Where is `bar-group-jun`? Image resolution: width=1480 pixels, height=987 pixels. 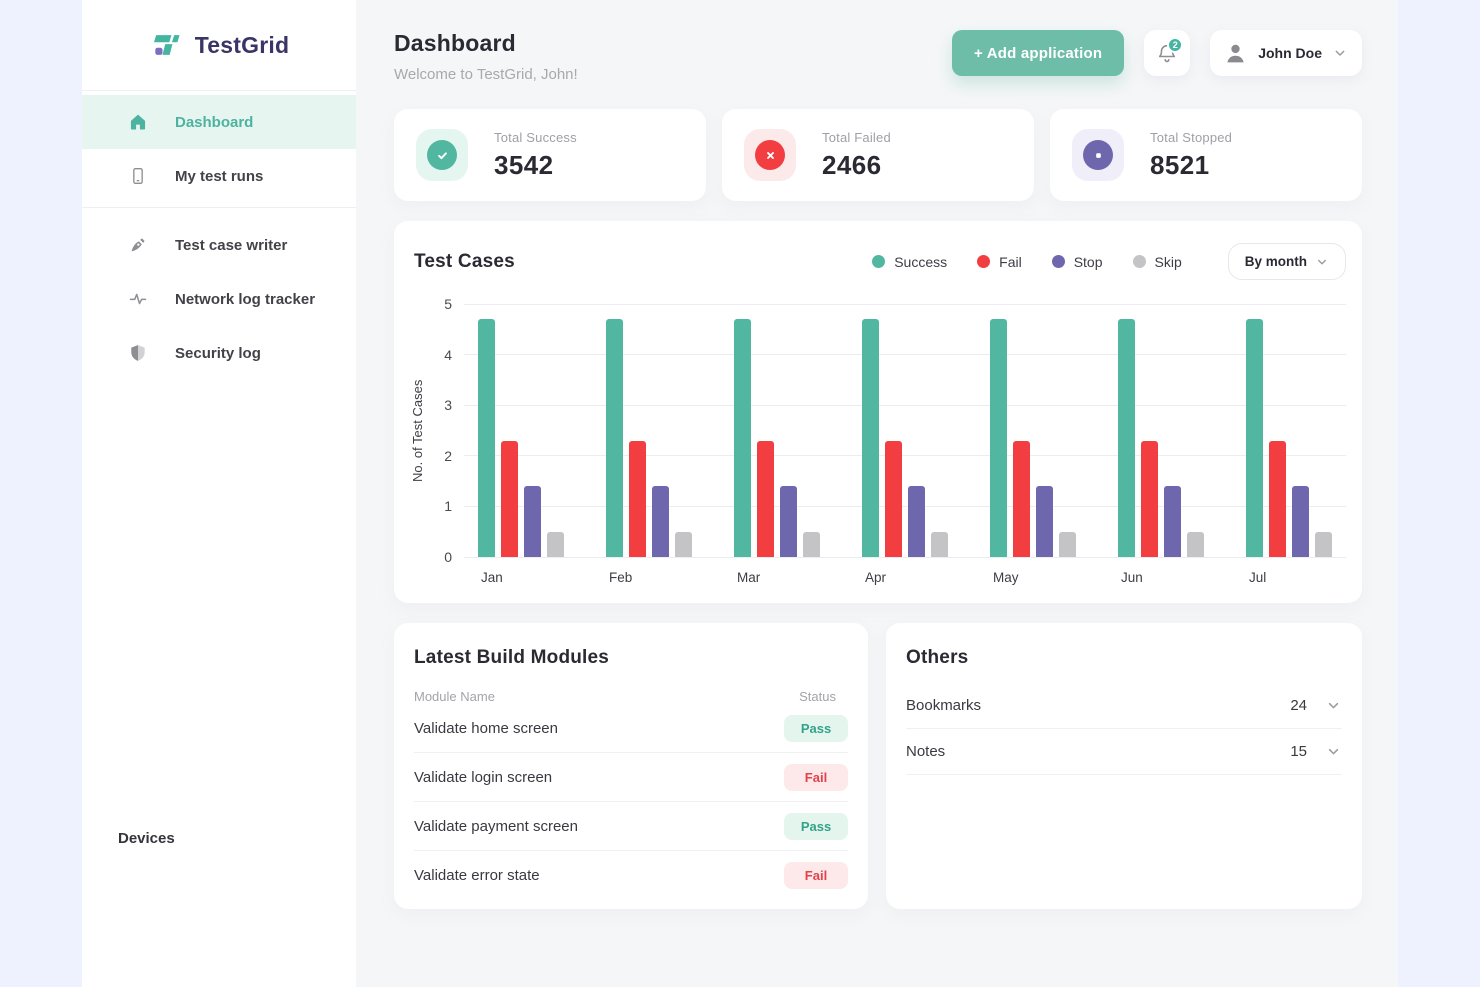 bar-group-jun is located at coordinates (1161, 430).